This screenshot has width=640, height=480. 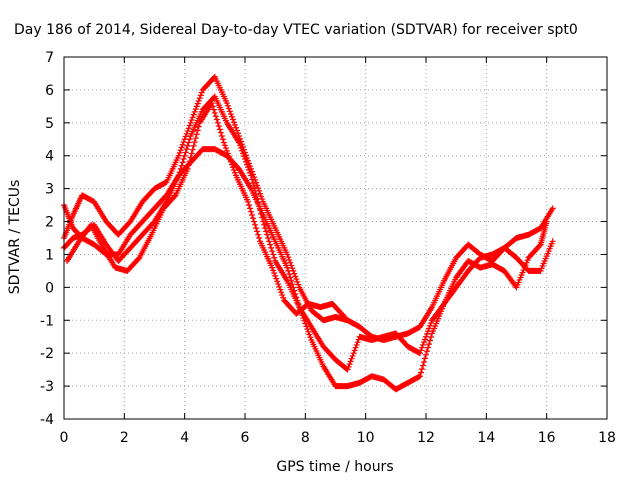 What do you see at coordinates (64, 438) in the screenshot?
I see `x-tick-label: 0` at bounding box center [64, 438].